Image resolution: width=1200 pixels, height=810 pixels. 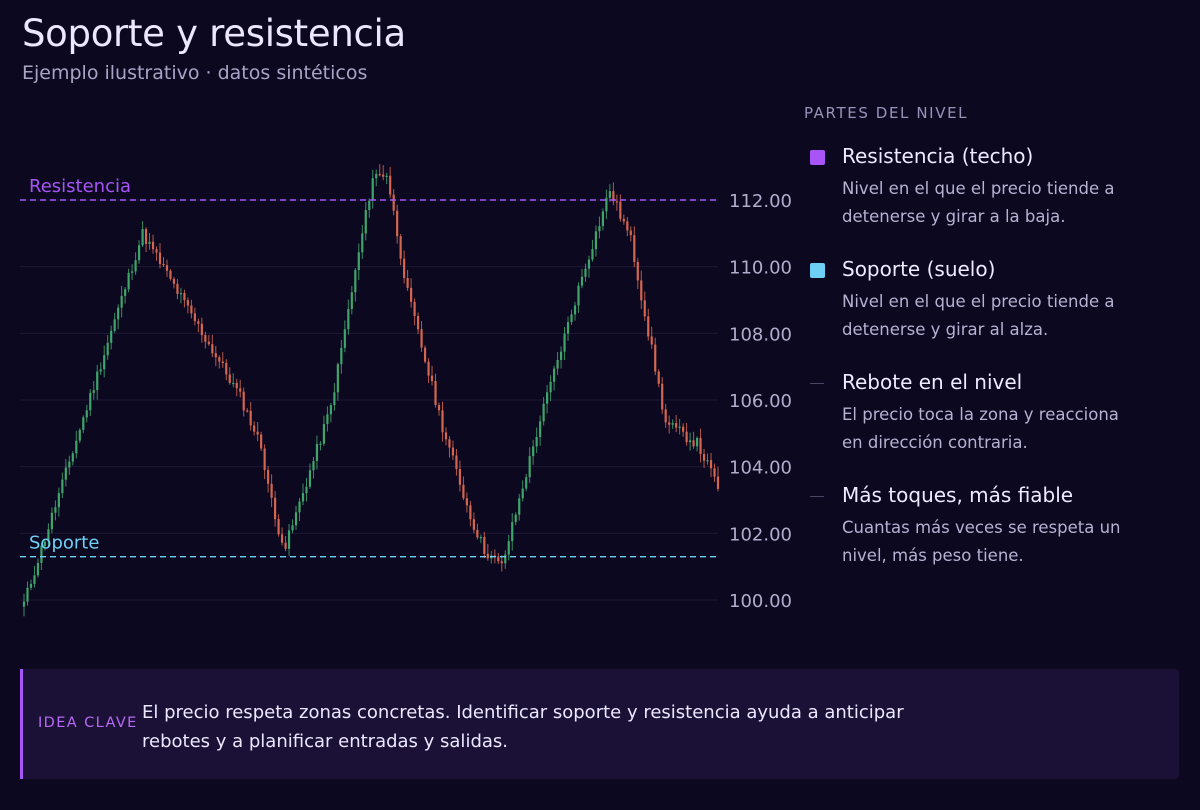 I want to click on y-tick-label: 112.00, so click(x=760, y=201).